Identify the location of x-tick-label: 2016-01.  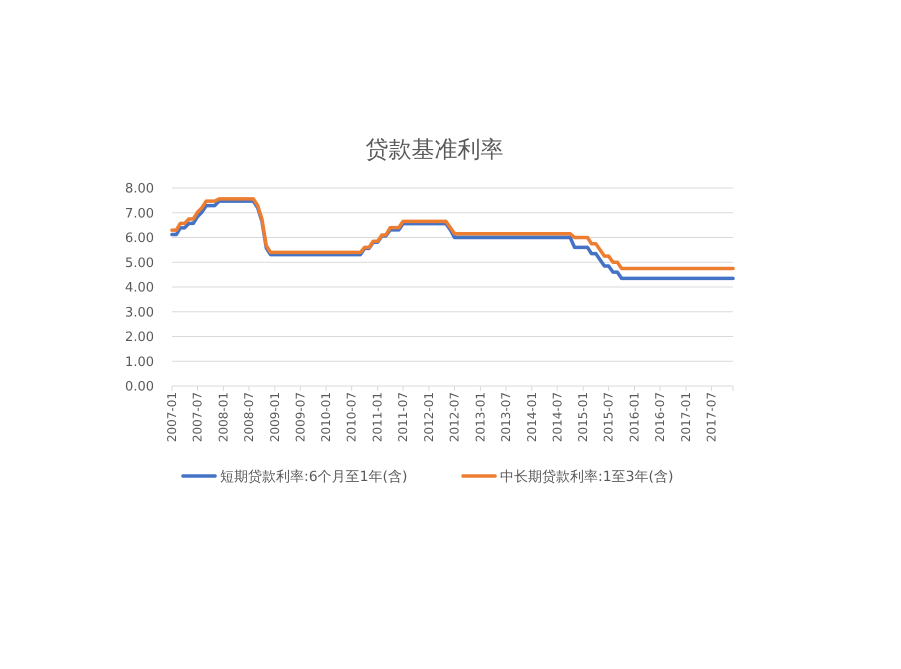
(635, 417).